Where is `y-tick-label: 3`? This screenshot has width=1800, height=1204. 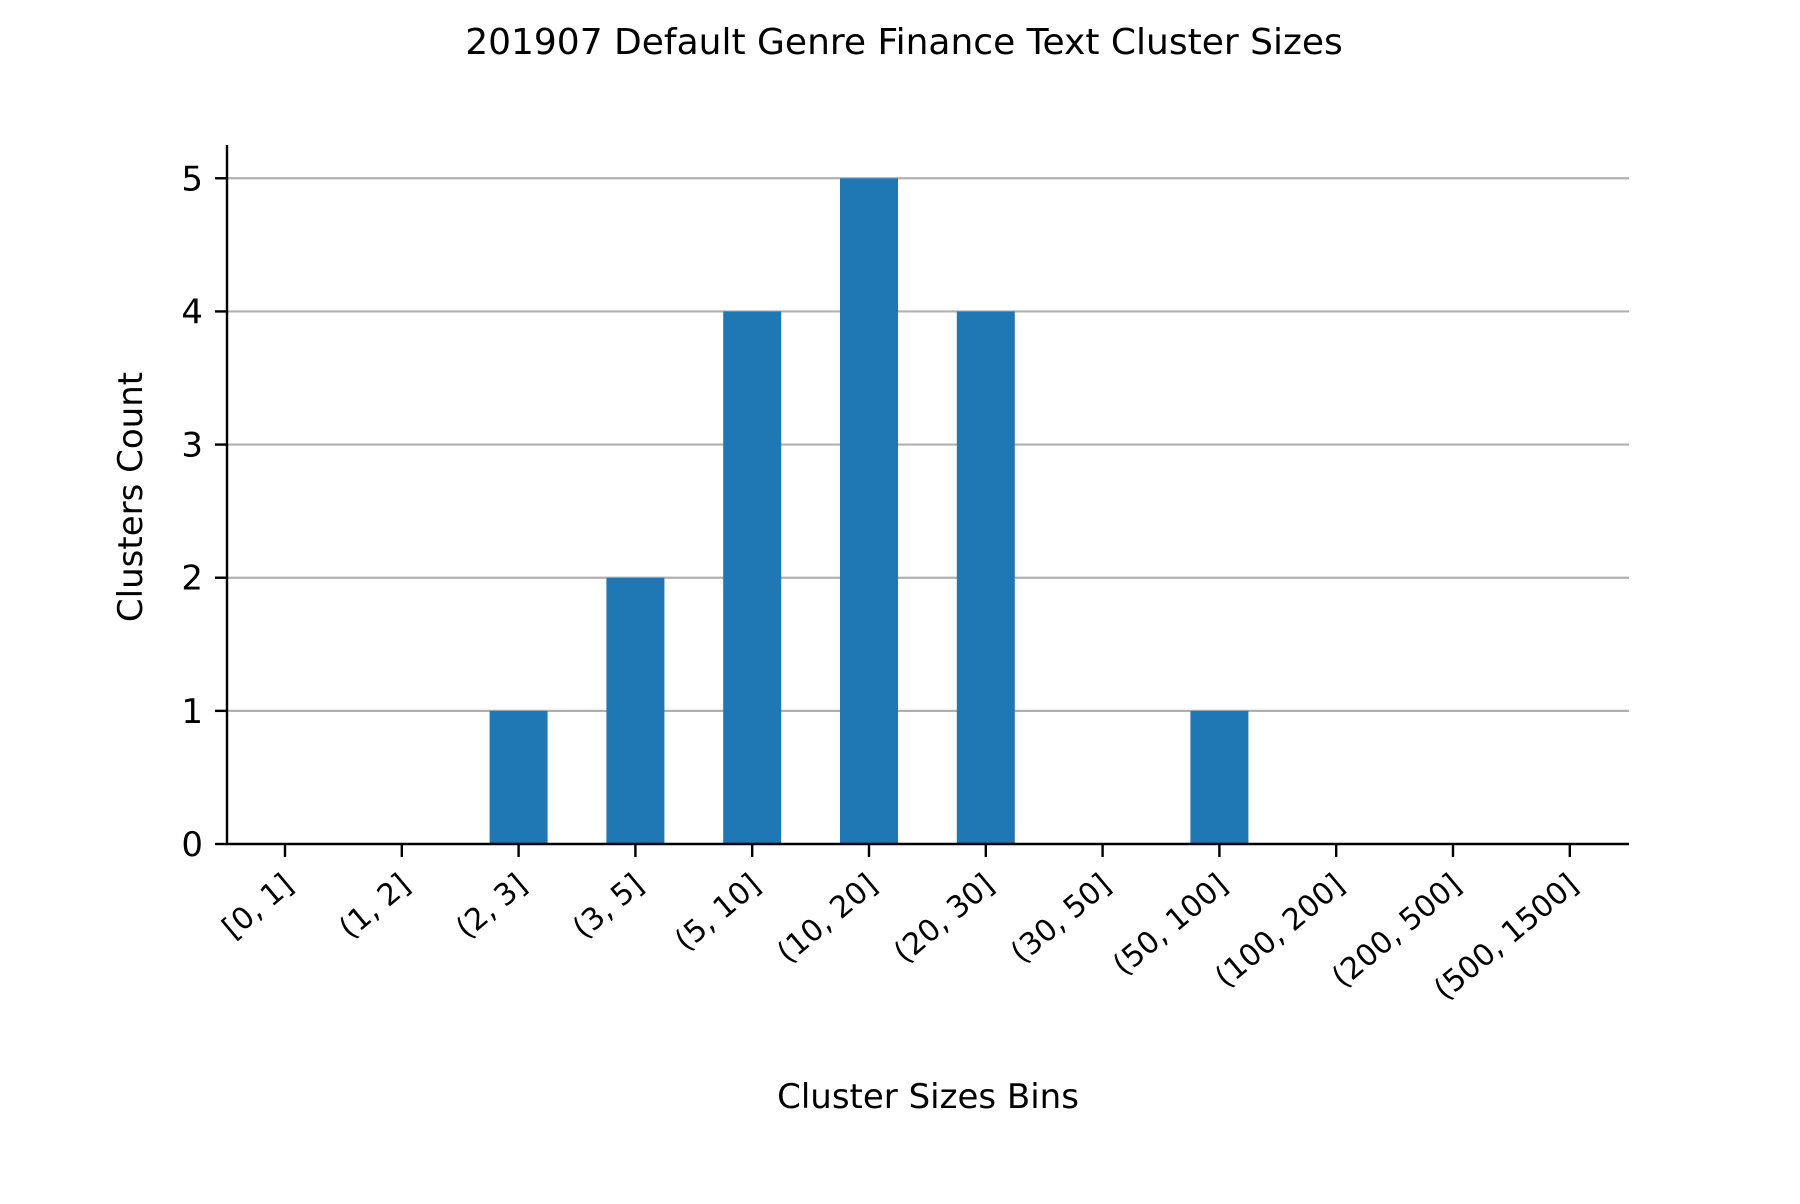
y-tick-label: 3 is located at coordinates (192, 446).